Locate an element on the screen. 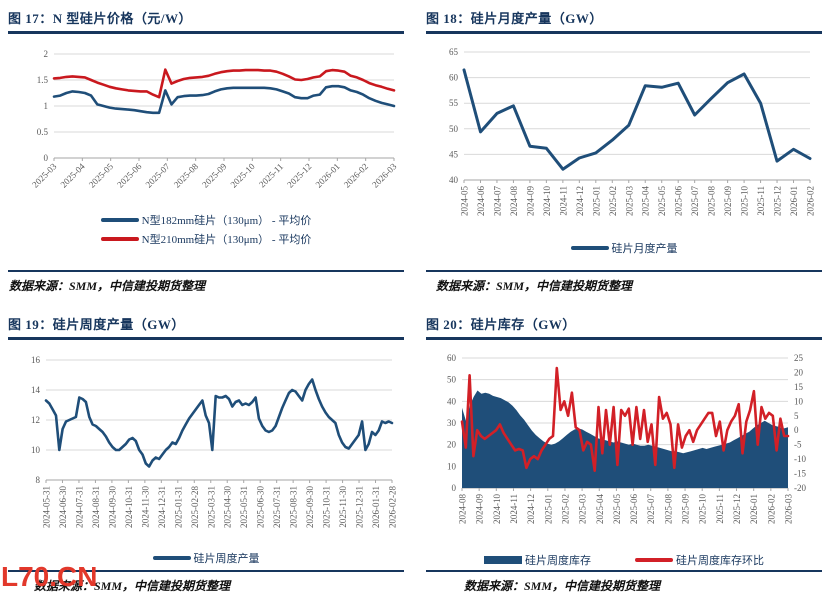 Image resolution: width=828 pixels, height=600 pixels. svg-text: 1 is located at coordinates (46, 106).